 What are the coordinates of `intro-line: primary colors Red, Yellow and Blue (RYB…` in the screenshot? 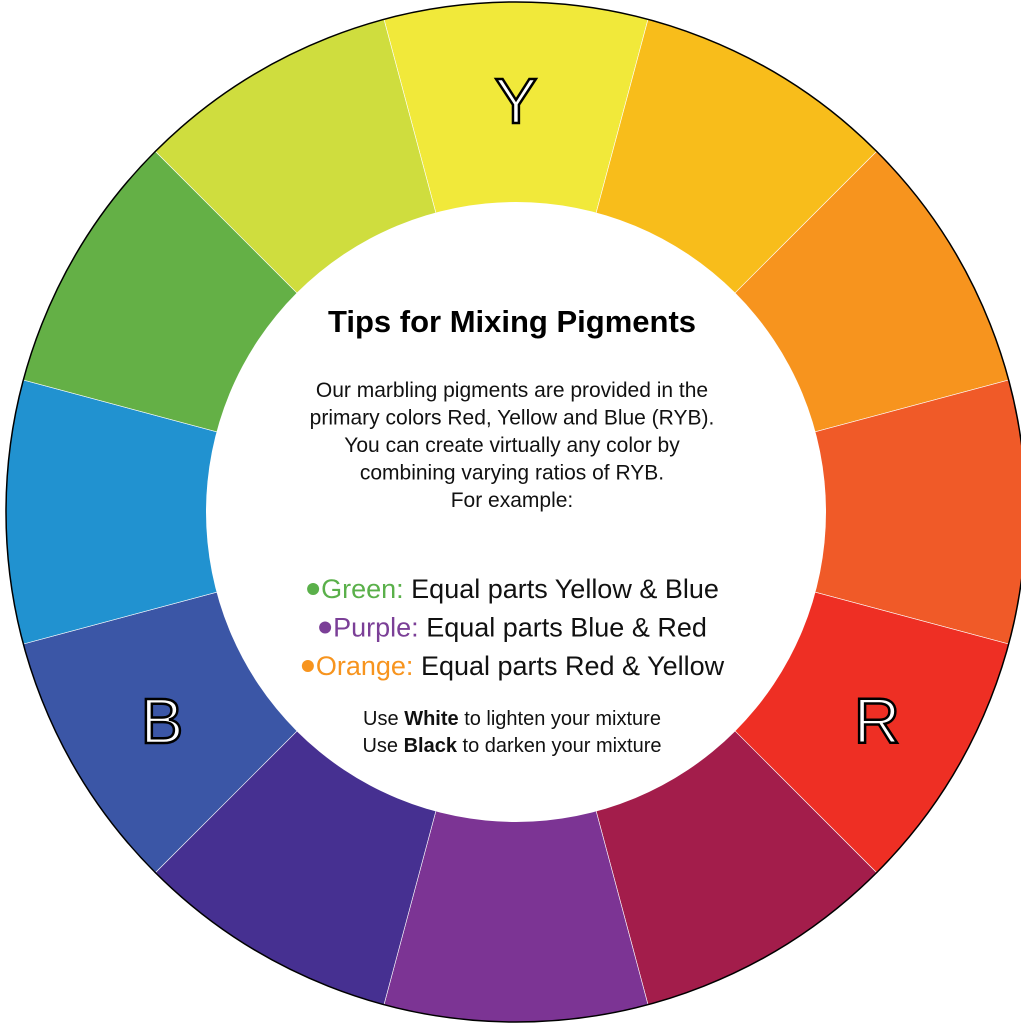 It's located at (512, 418).